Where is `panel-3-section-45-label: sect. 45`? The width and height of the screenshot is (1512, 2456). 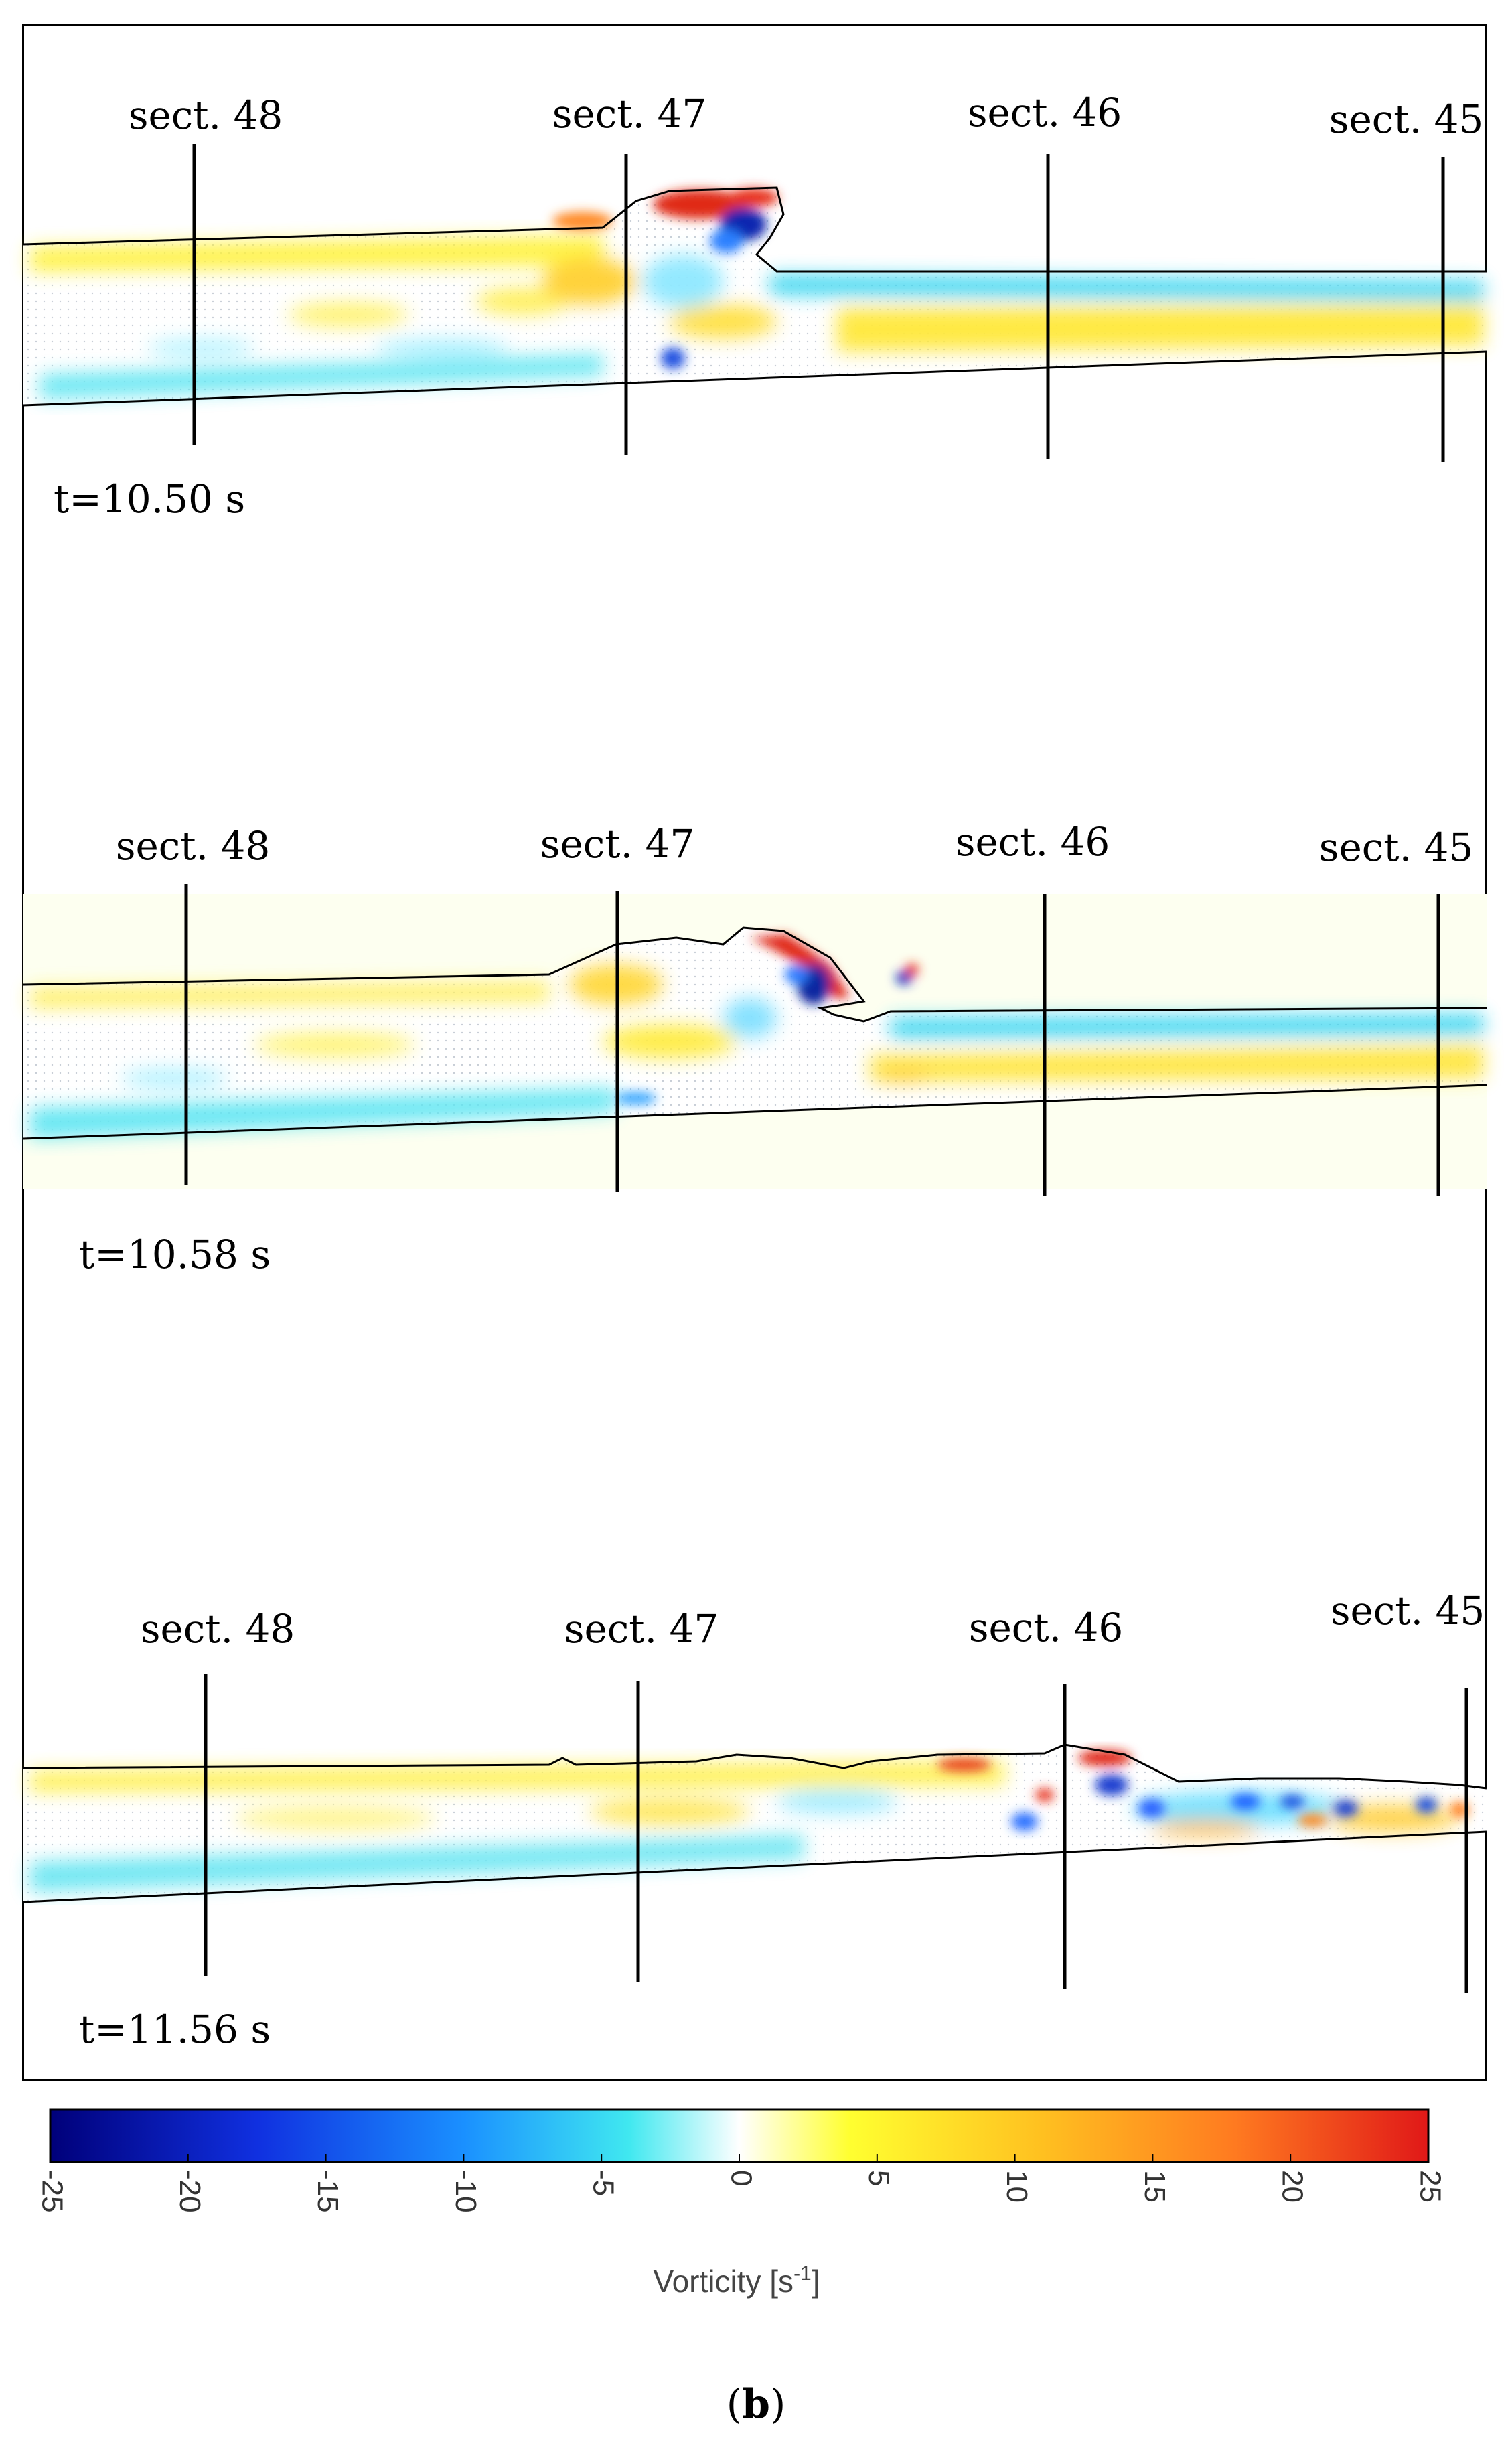
panel-3-section-45-label: sect. 45 is located at coordinates (1408, 1611).